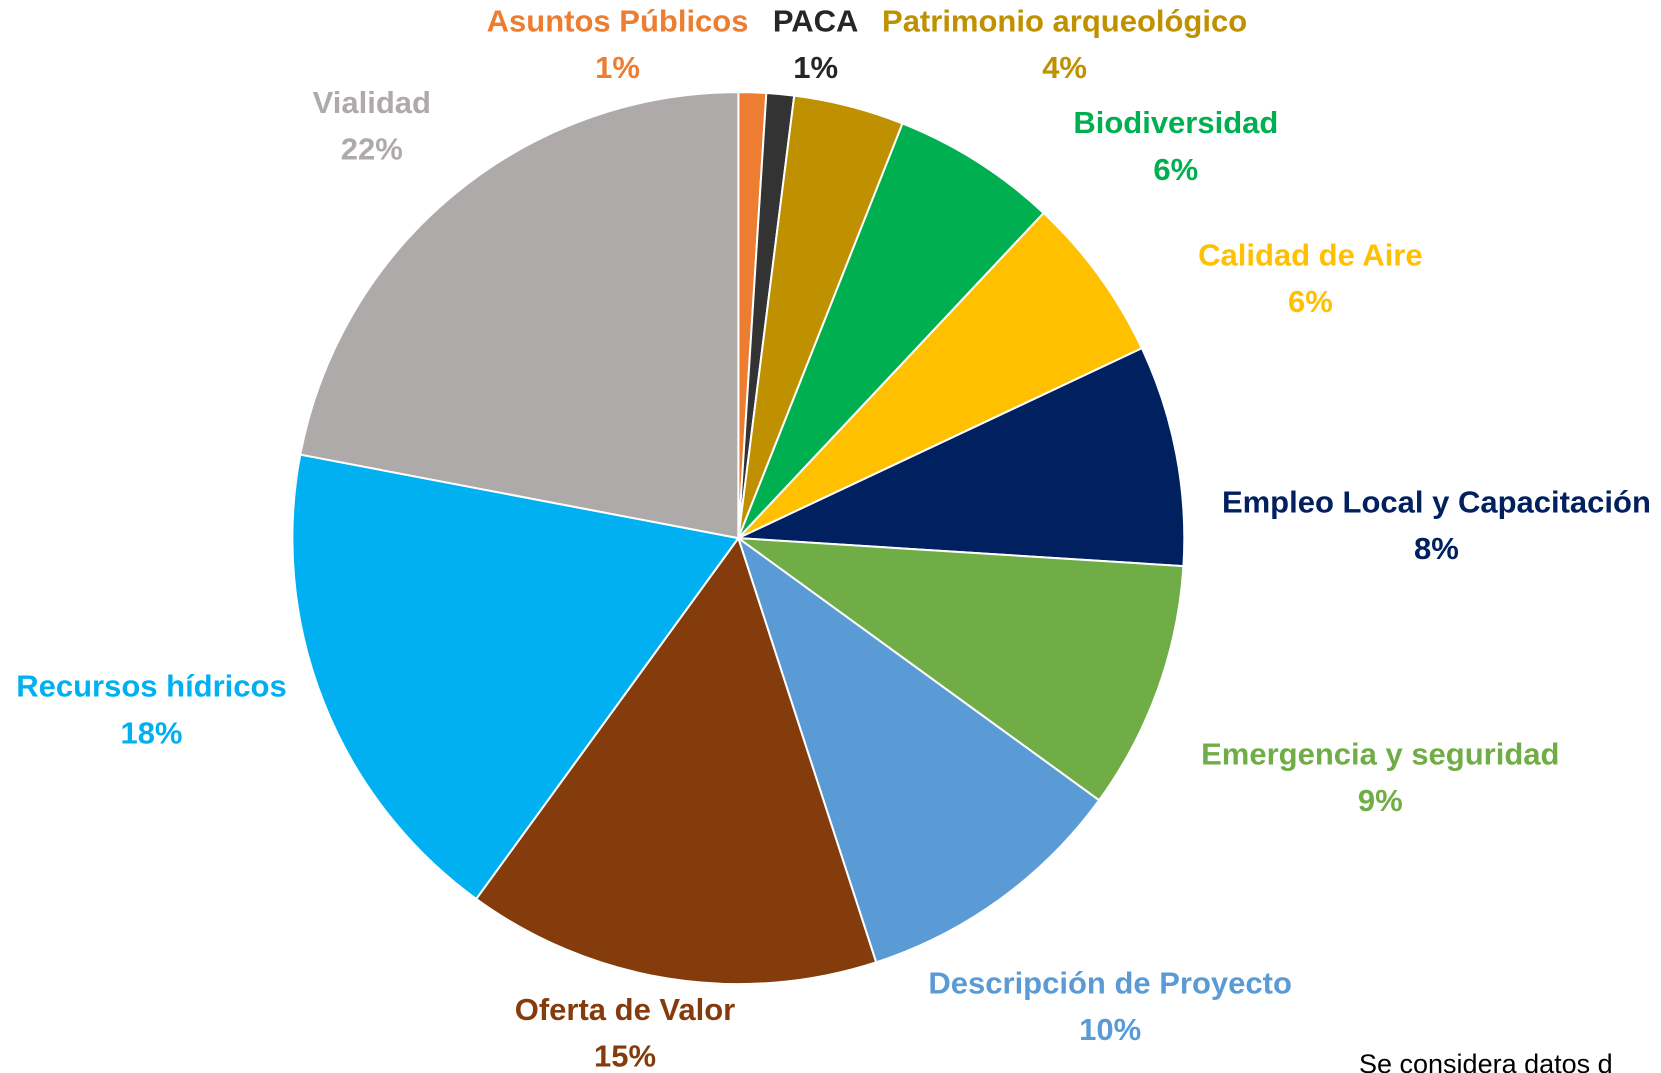  I want to click on slice-label: Patrimonio arqueológico, so click(1064, 20).